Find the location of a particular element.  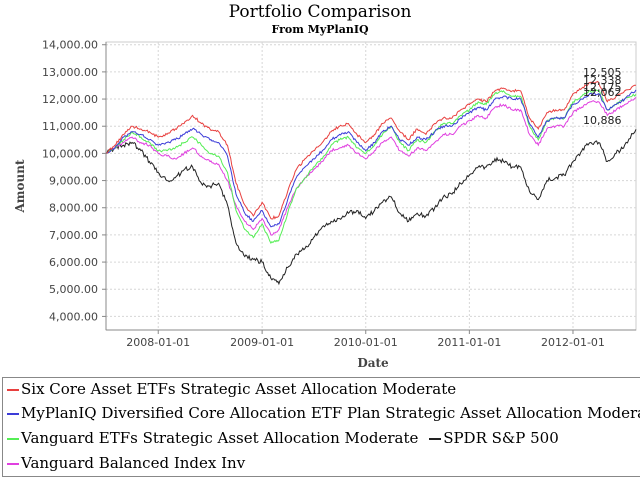

end-label-0: 12,505 is located at coordinates (602, 72).